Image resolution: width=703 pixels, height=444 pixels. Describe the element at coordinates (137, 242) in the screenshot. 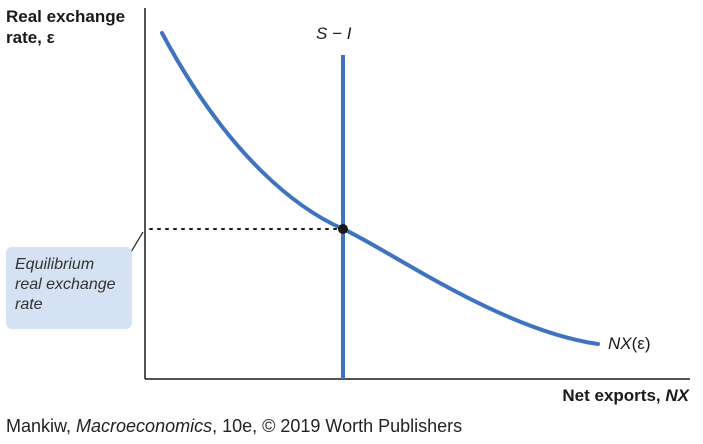

I see `callout-leader-line` at that location.